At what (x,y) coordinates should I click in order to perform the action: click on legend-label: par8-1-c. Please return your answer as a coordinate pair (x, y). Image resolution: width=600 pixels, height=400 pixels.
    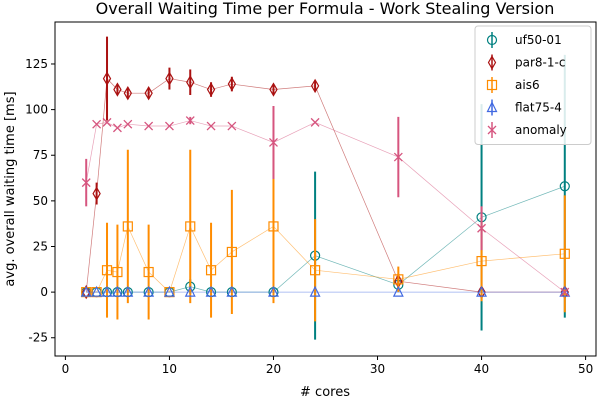
    Looking at the image, I should click on (540, 63).